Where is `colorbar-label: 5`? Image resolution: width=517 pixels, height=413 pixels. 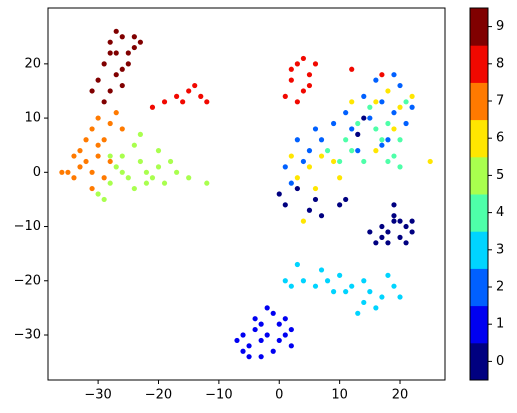 colorbar-label: 5 is located at coordinates (500, 175).